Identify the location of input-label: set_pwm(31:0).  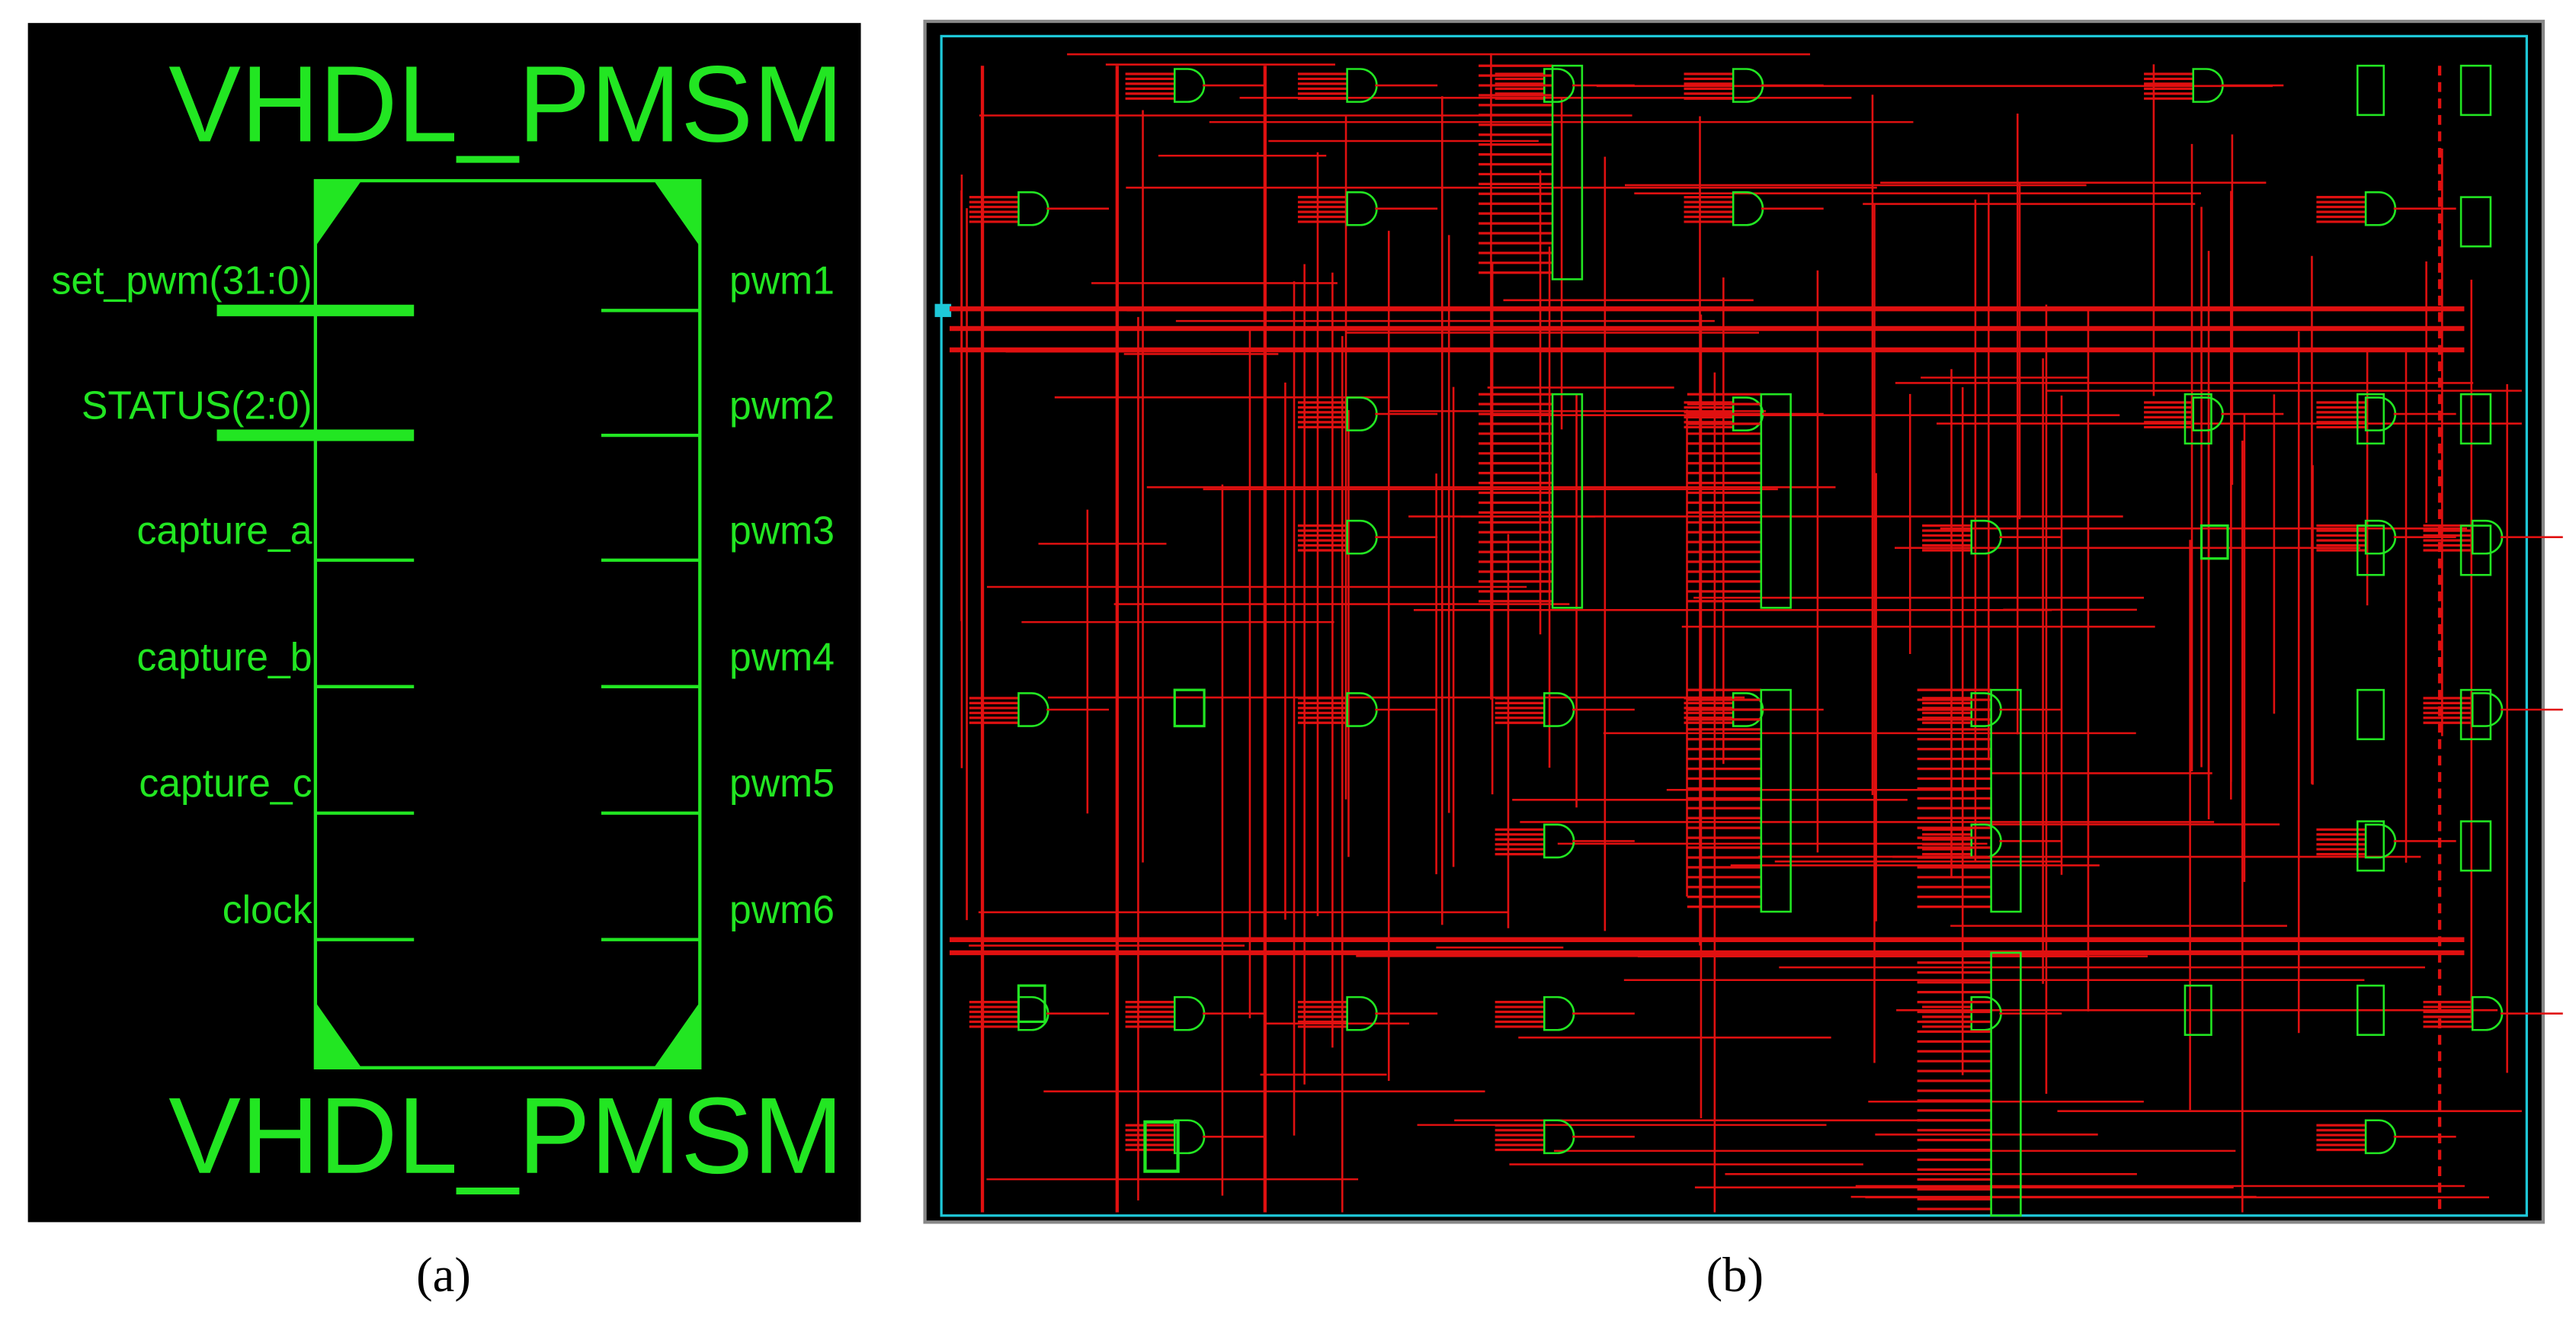
(181, 280).